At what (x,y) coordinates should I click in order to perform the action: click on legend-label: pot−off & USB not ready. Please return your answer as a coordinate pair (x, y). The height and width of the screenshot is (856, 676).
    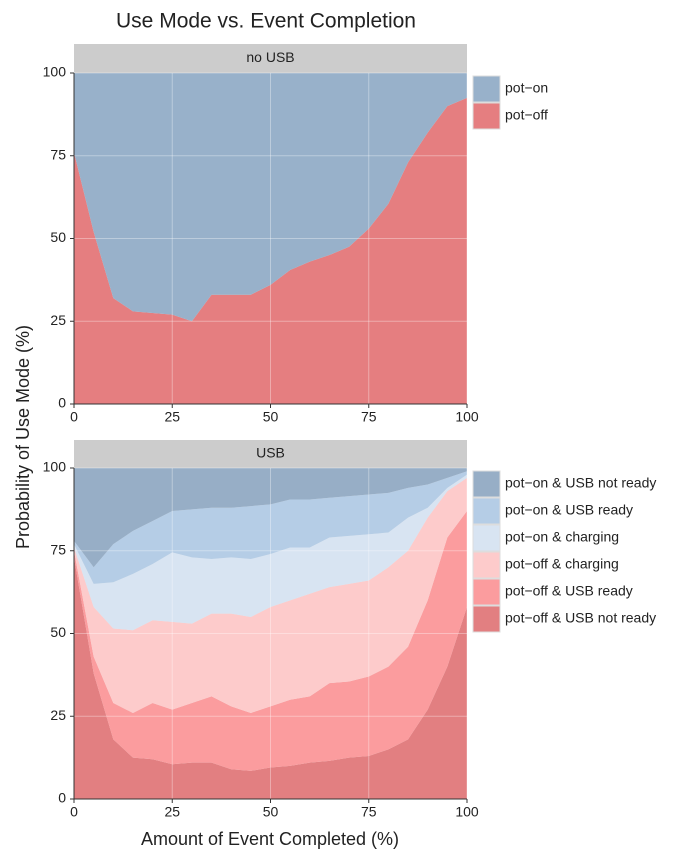
    Looking at the image, I should click on (580, 618).